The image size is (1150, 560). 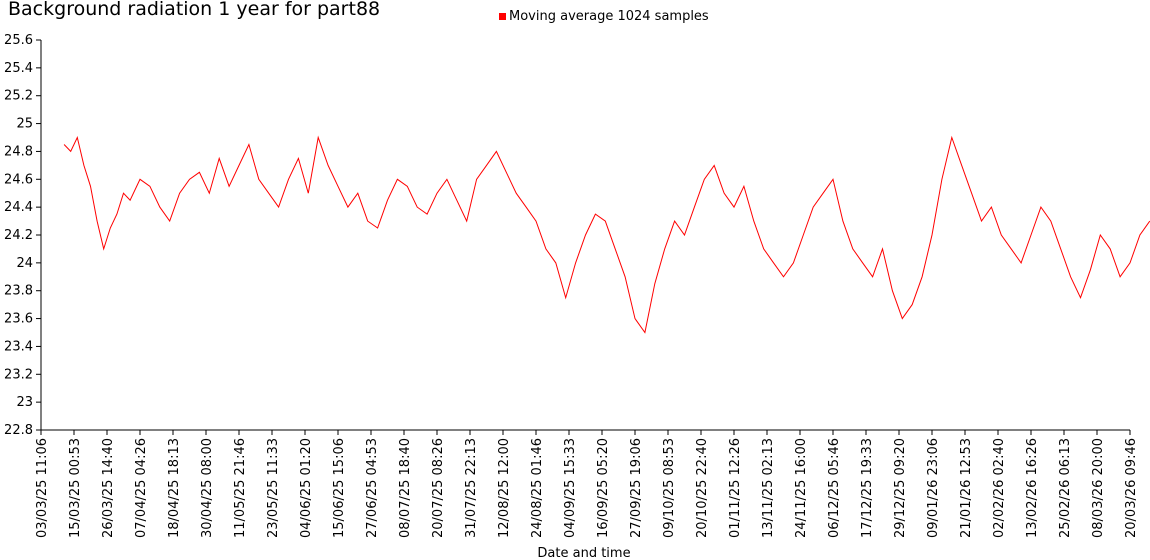 I want to click on y-tick-label: 23.4, so click(x=18, y=346).